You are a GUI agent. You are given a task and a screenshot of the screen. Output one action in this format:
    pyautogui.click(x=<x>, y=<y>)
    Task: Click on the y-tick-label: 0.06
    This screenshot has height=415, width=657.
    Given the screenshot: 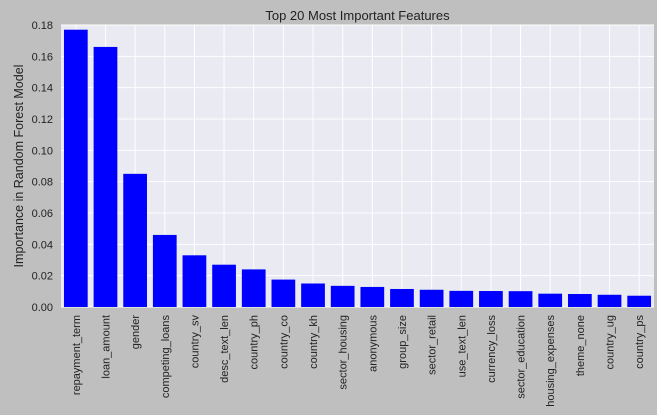 What is the action you would take?
    pyautogui.click(x=42, y=214)
    